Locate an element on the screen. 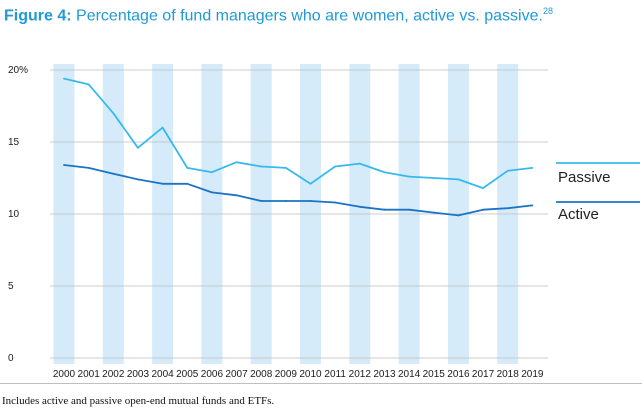  x-tick-label: 2001 is located at coordinates (89, 374).